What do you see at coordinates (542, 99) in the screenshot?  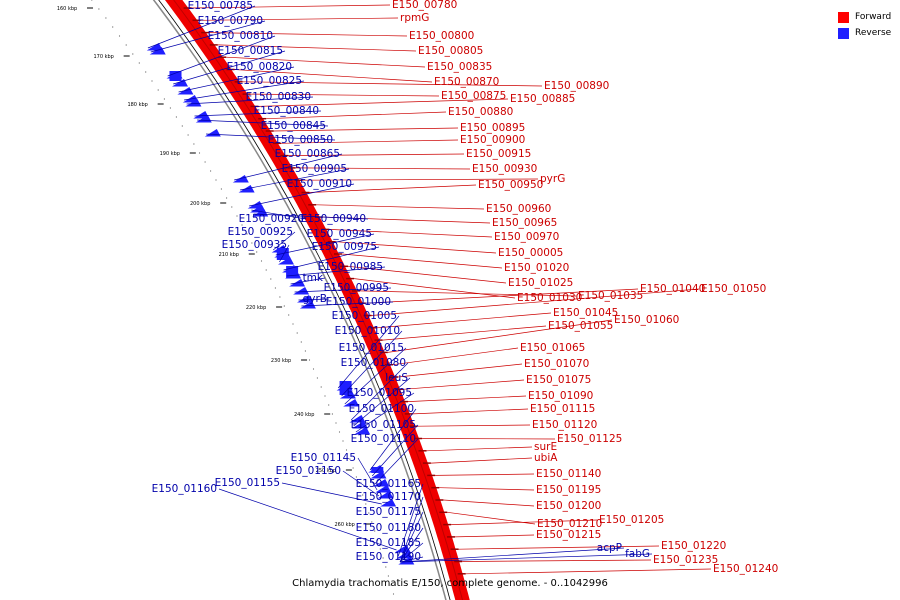 I see `forward-gene-label: E150_00885` at bounding box center [542, 99].